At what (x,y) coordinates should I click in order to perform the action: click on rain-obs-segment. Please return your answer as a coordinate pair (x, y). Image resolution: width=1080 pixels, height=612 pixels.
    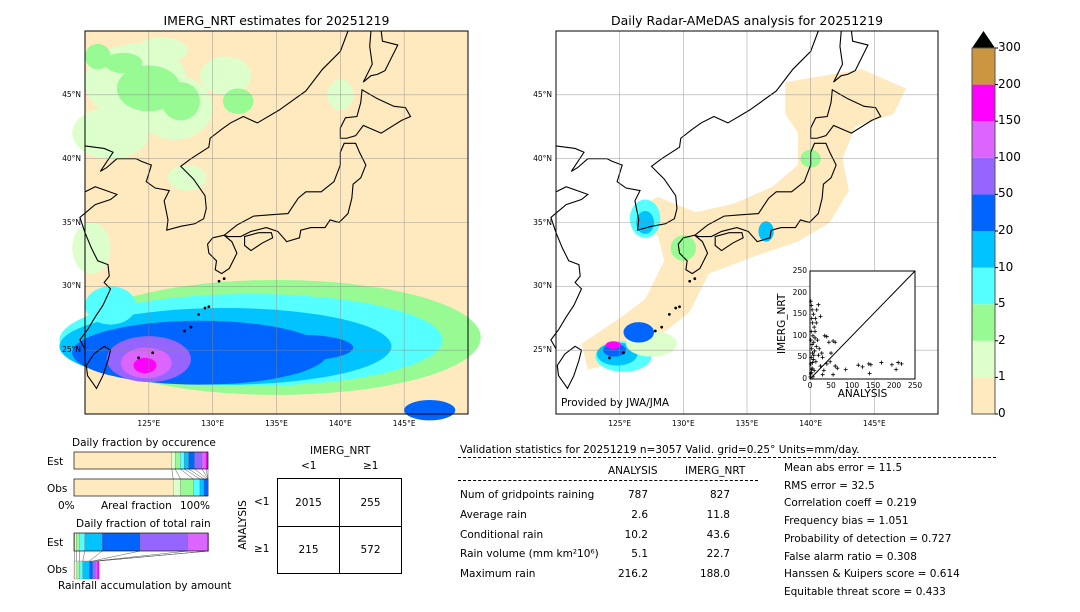
    Looking at the image, I should click on (91, 570).